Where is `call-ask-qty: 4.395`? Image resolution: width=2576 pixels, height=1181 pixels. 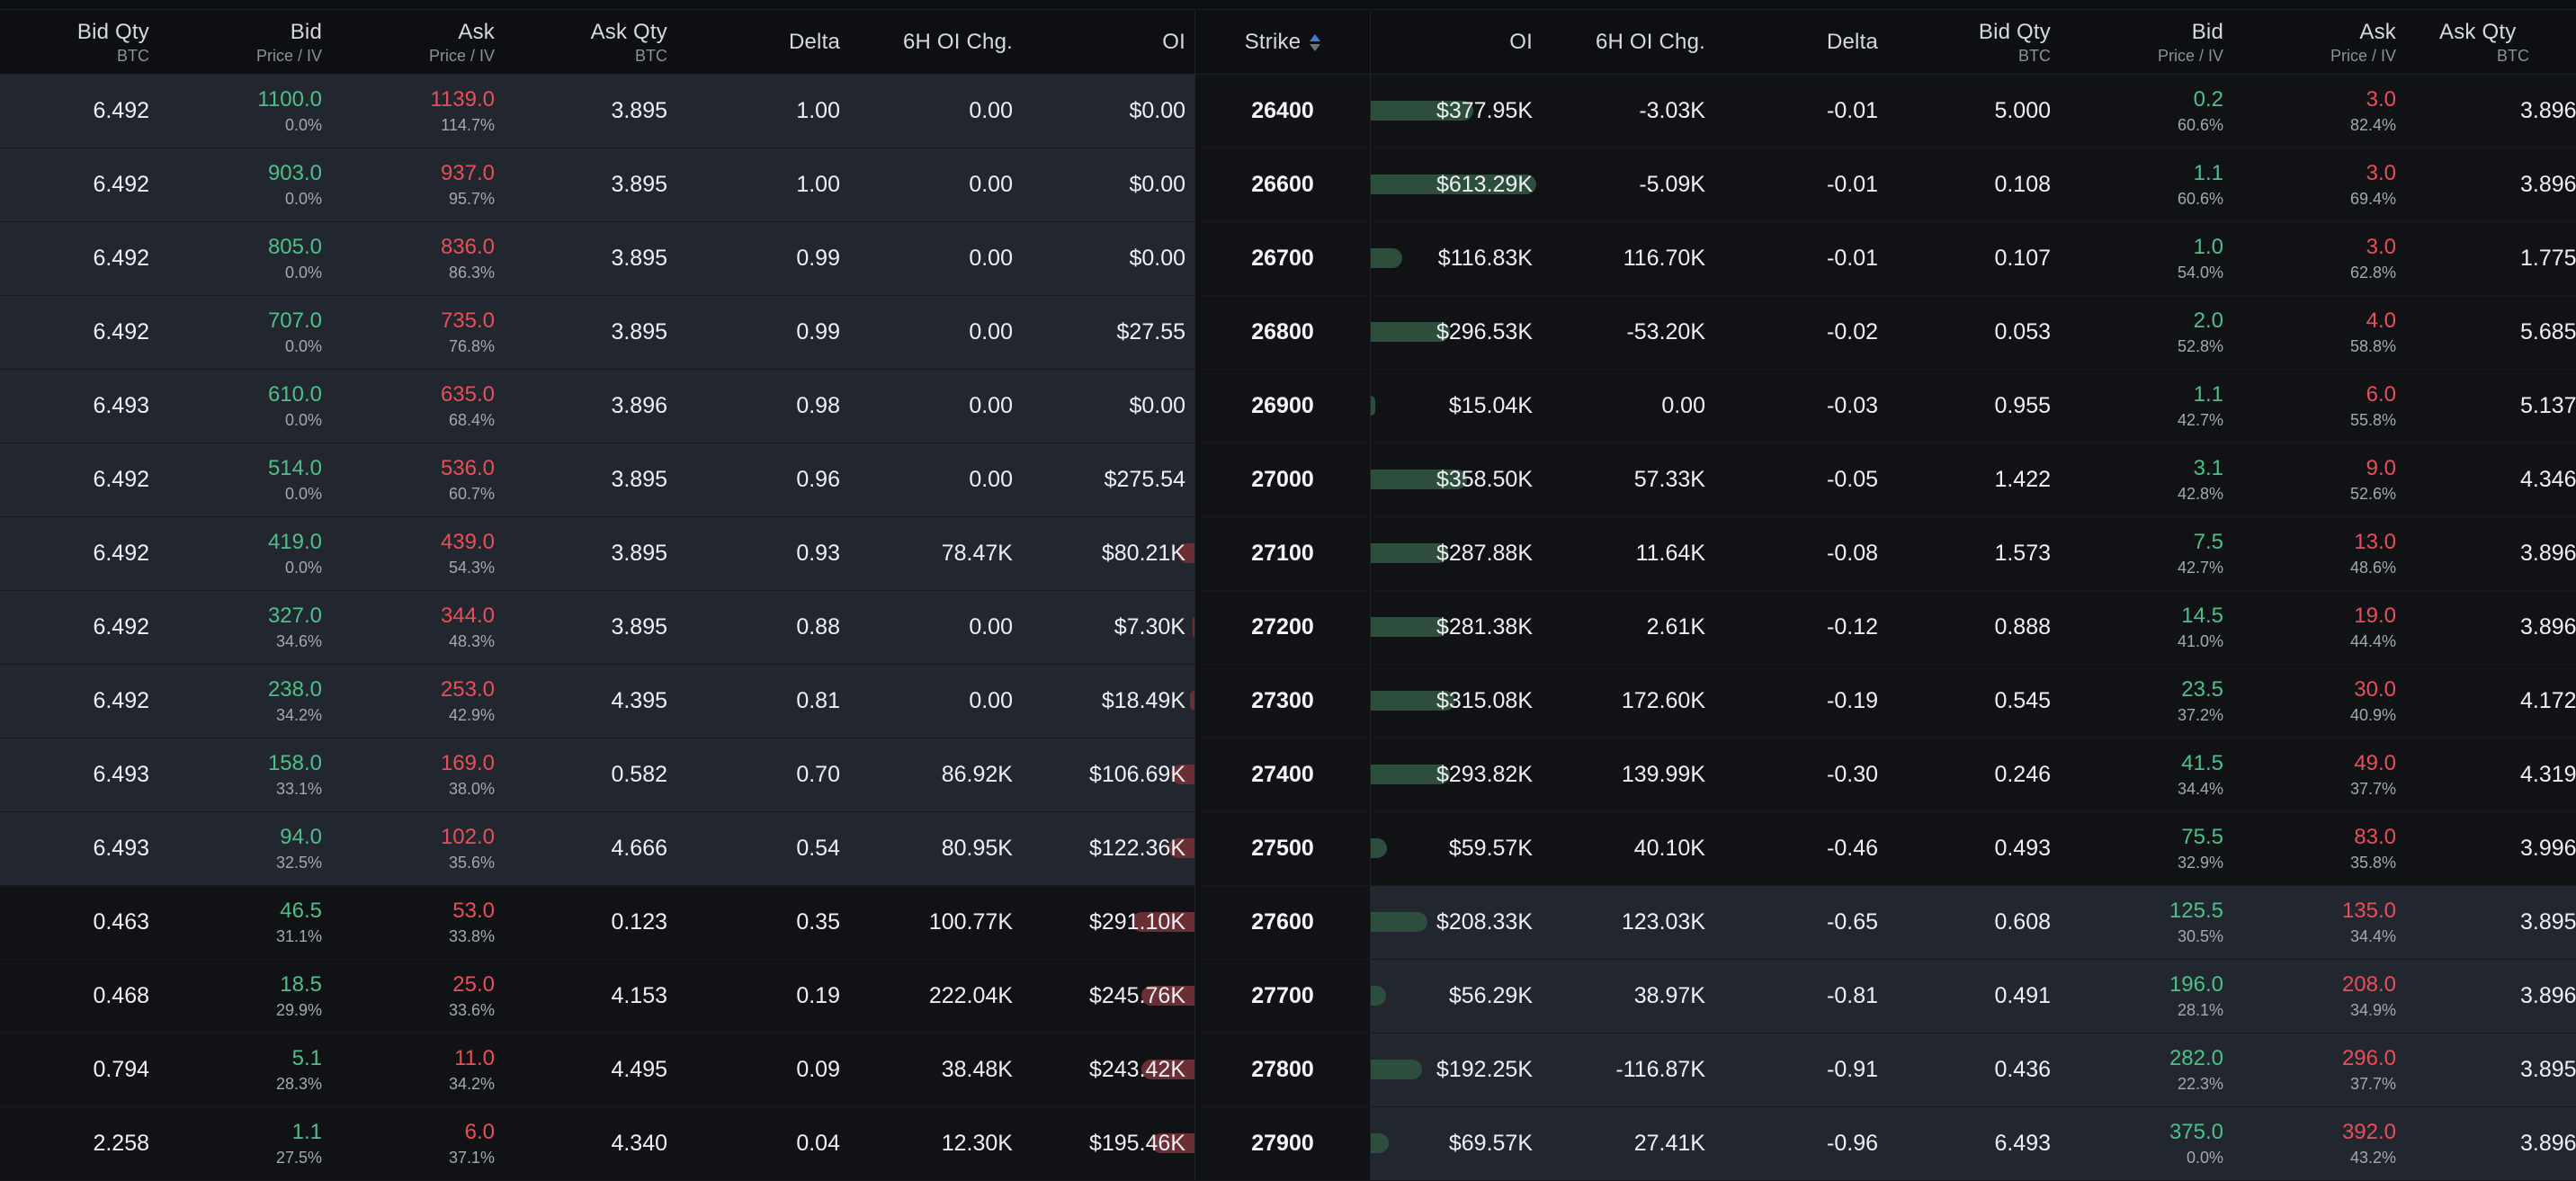 call-ask-qty: 4.395 is located at coordinates (590, 702).